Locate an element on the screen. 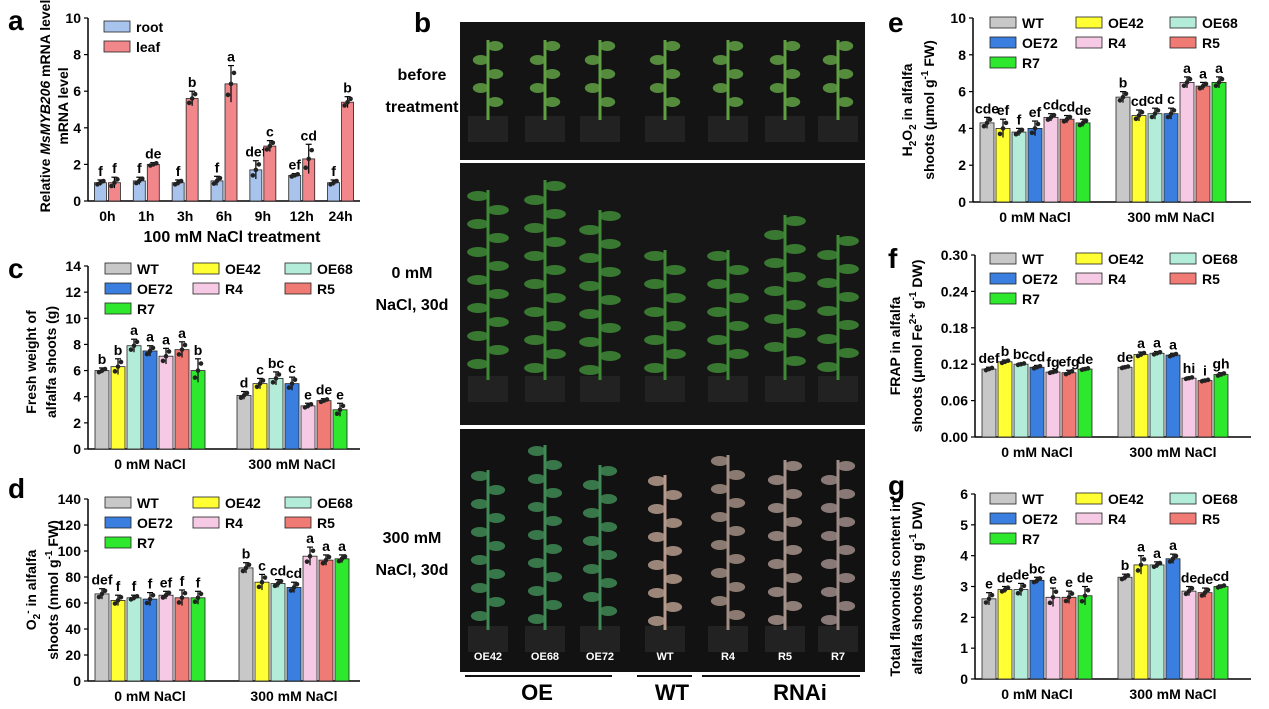 The image size is (1269, 709). photo-before-plant-6-leaf is located at coordinates (845, 74).